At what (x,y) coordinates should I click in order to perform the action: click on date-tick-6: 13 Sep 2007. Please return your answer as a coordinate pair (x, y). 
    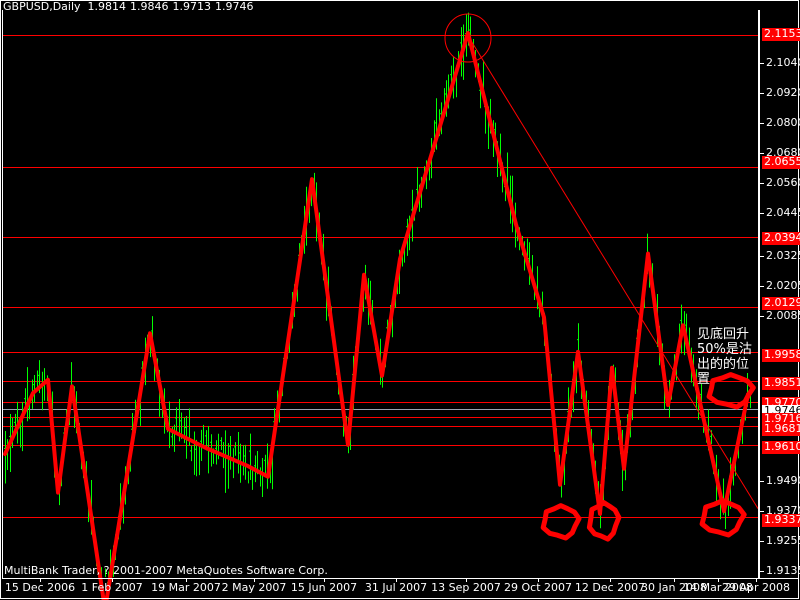
    Looking at the image, I should click on (466, 587).